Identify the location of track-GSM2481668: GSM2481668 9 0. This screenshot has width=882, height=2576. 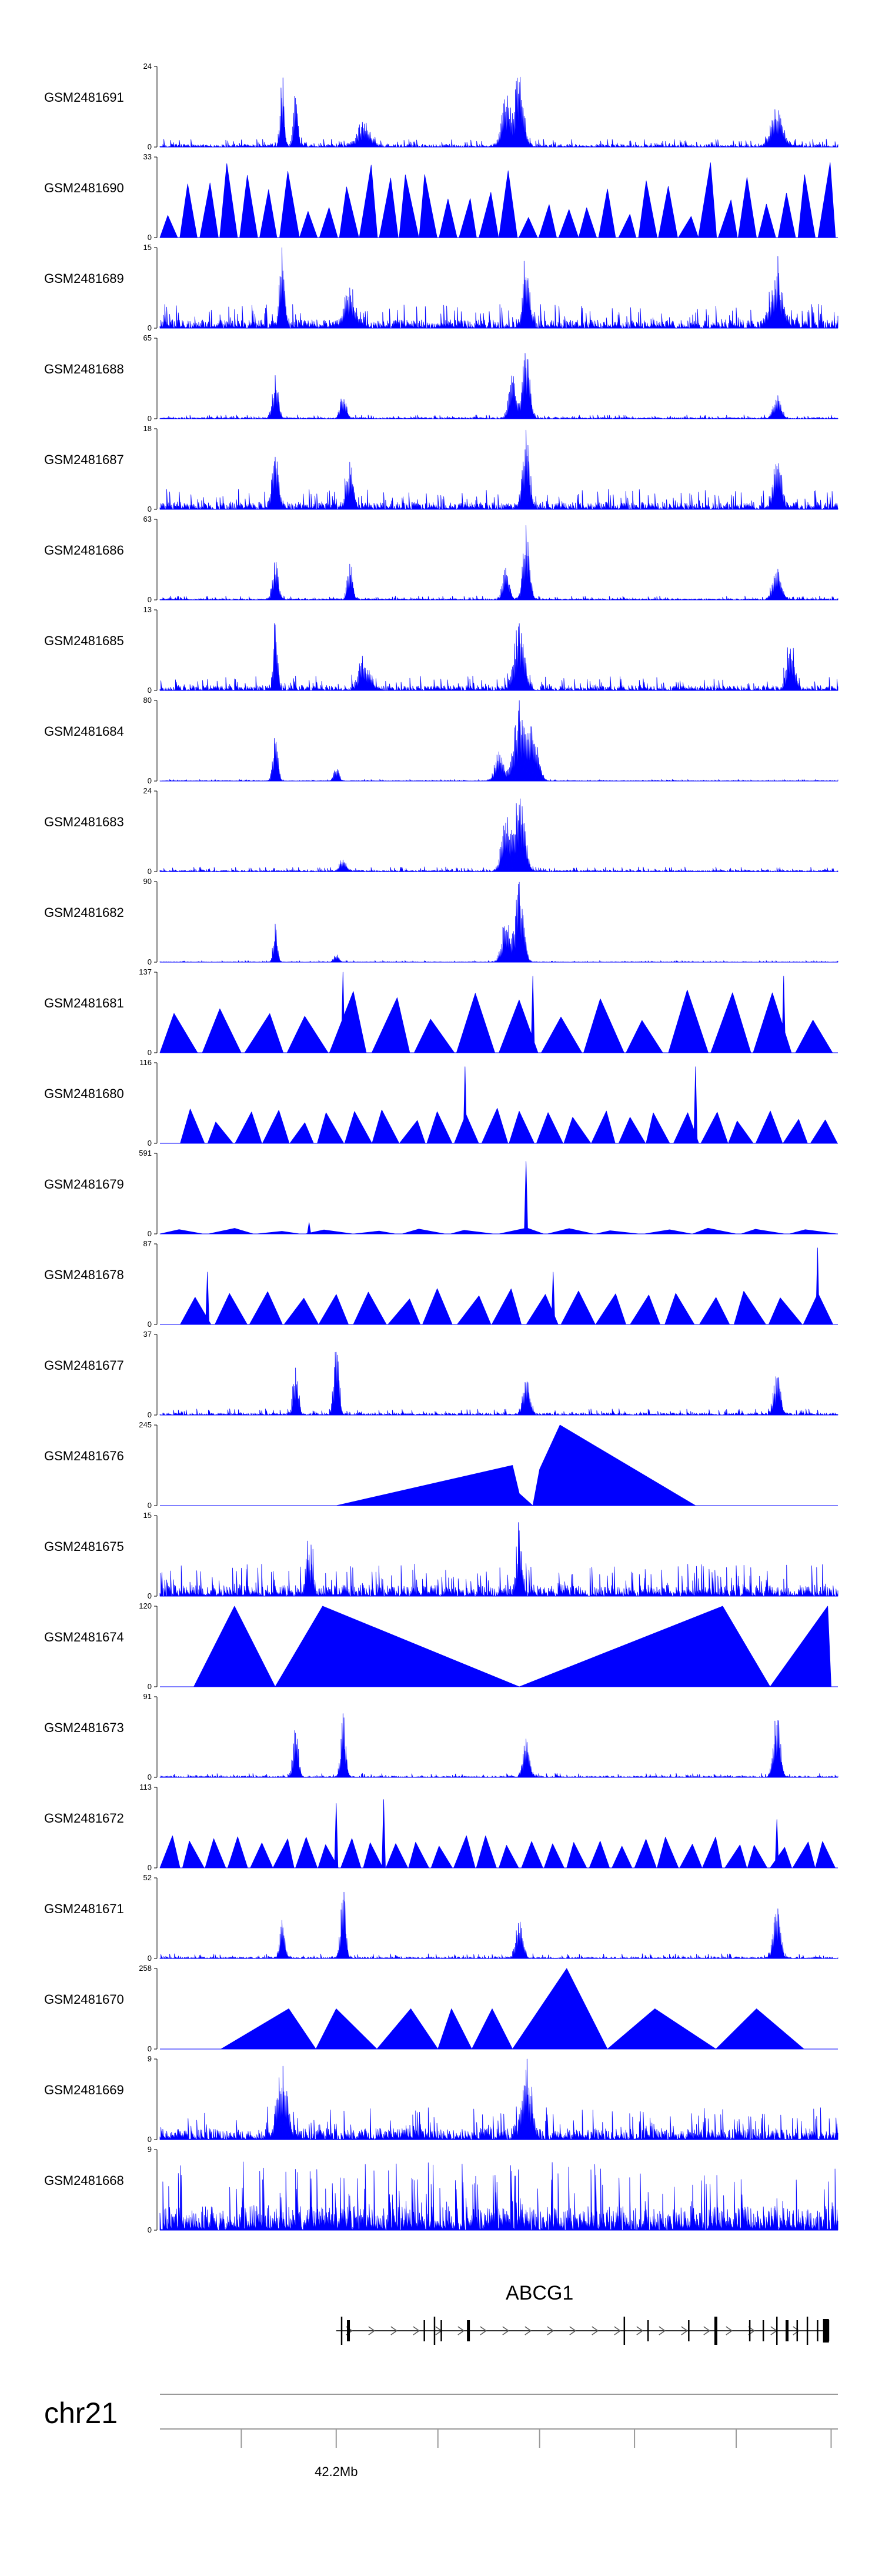
(441, 2189).